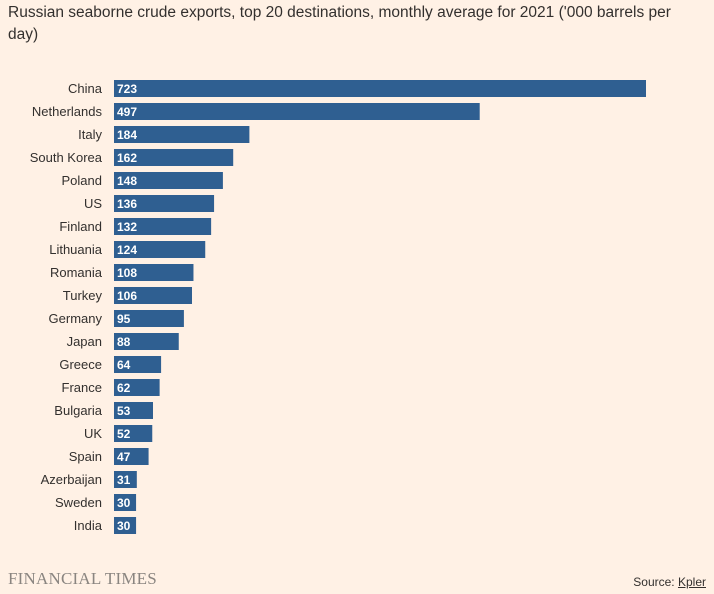 The height and width of the screenshot is (594, 714). Describe the element at coordinates (78, 410) in the screenshot. I see `category-label-bulgaria: Bulgaria` at that location.